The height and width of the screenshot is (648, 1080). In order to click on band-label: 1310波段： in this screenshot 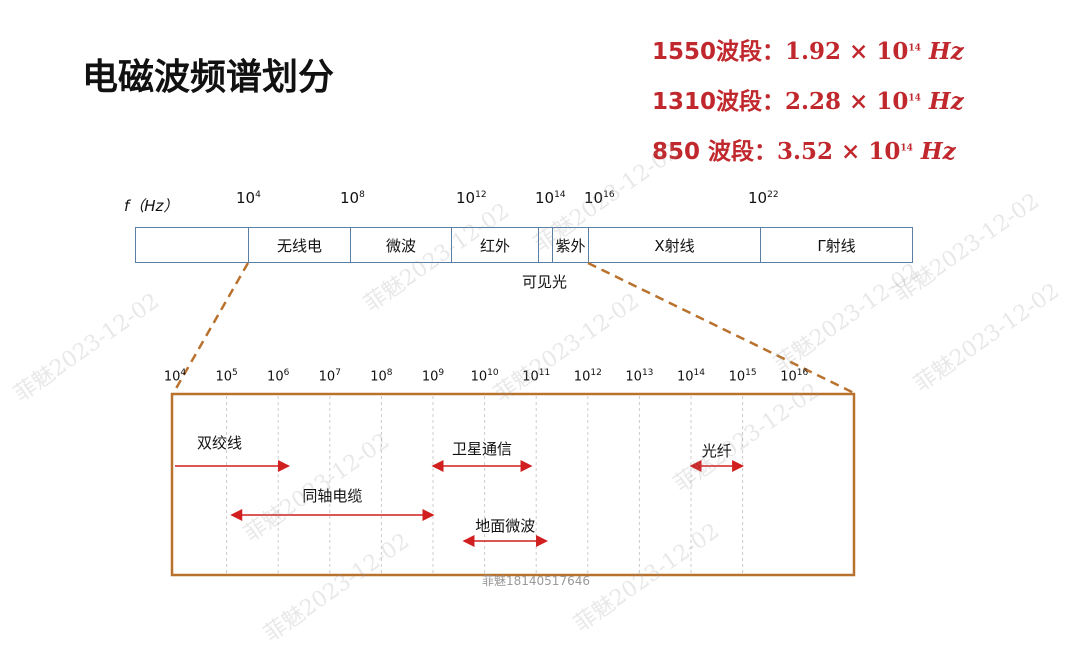, I will do `click(719, 102)`.